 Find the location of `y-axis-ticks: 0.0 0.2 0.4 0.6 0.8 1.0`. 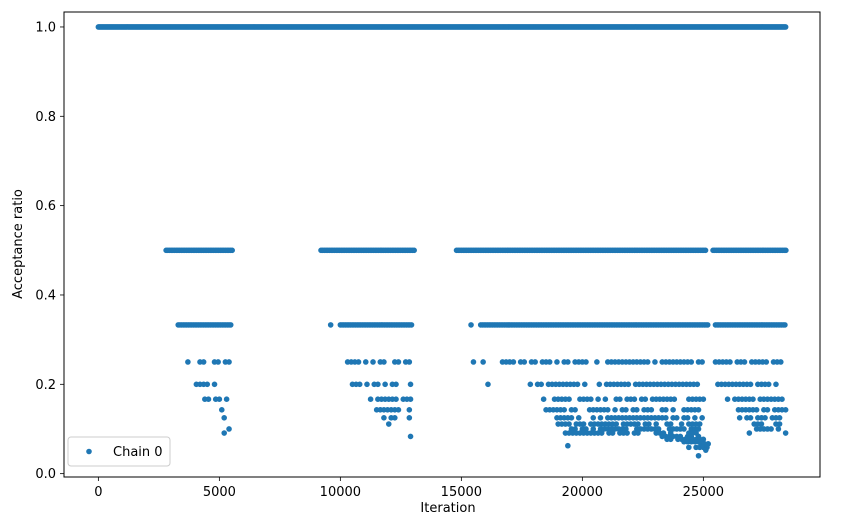

y-axis-ticks: 0.0 0.2 0.4 0.6 0.8 1.0 is located at coordinates (49, 251).